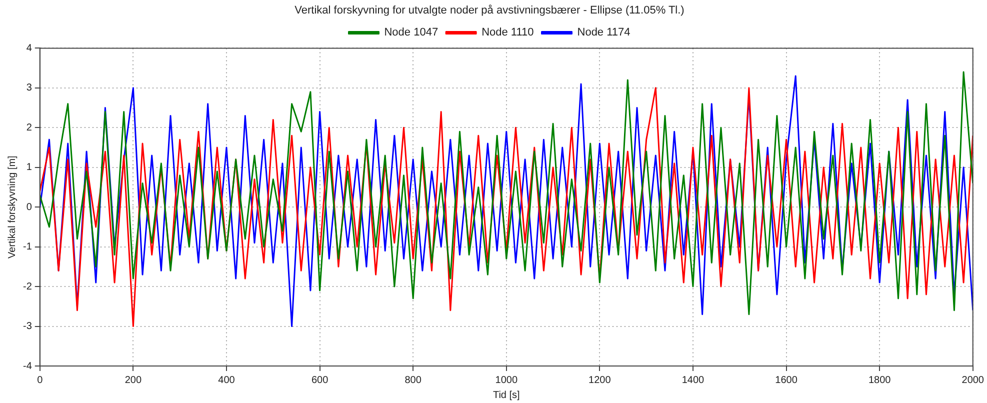  What do you see at coordinates (27, 366) in the screenshot?
I see `y-tick-label: -4` at bounding box center [27, 366].